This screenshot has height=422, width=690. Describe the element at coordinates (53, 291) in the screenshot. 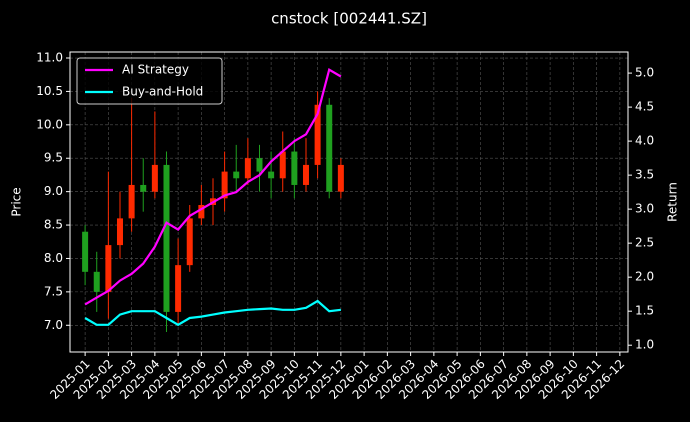

I see `y-tick-label: 7.5` at that location.